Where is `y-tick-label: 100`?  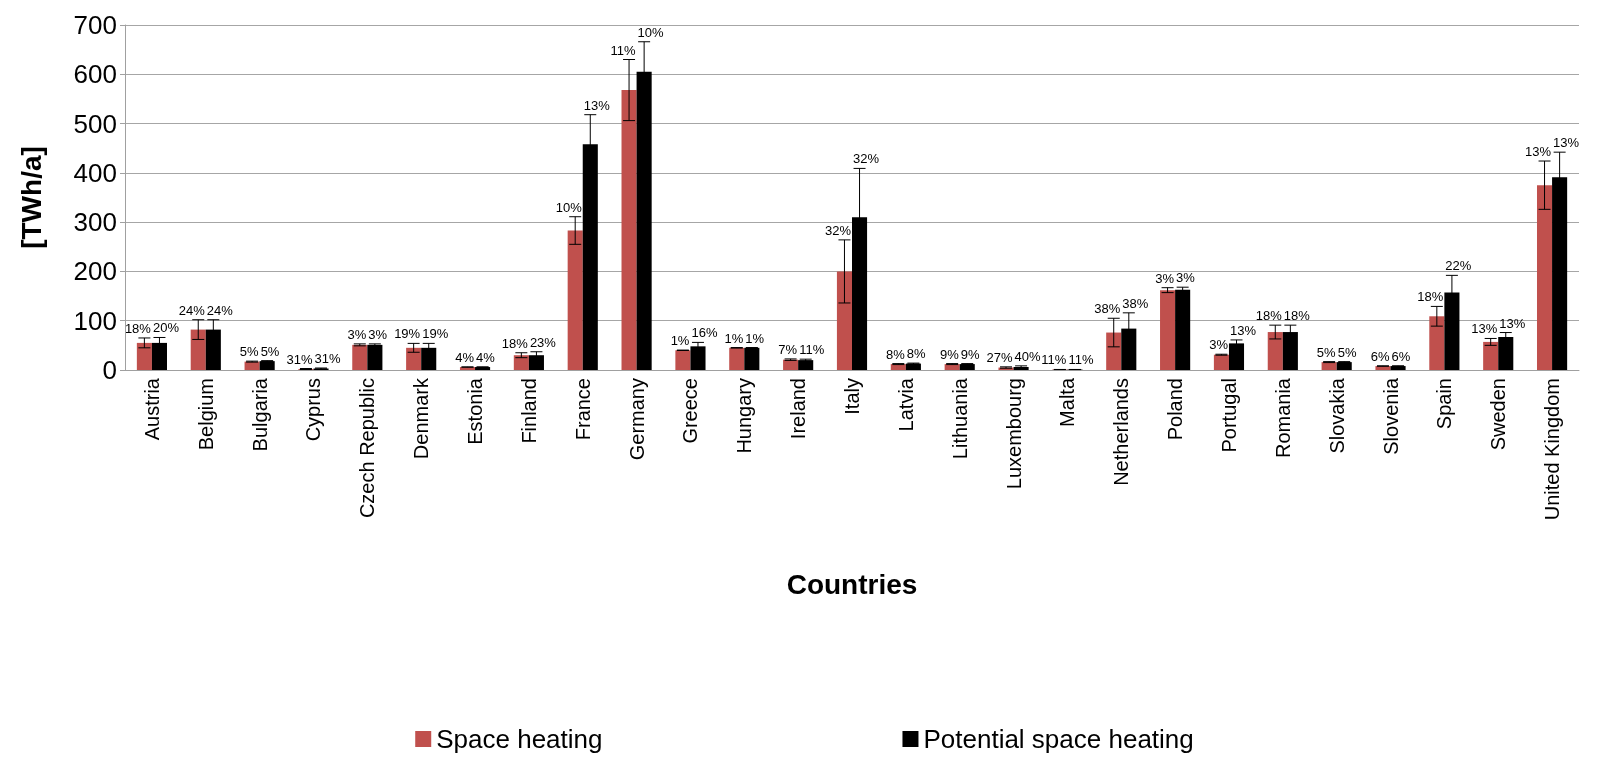 y-tick-label: 100 is located at coordinates (95, 320).